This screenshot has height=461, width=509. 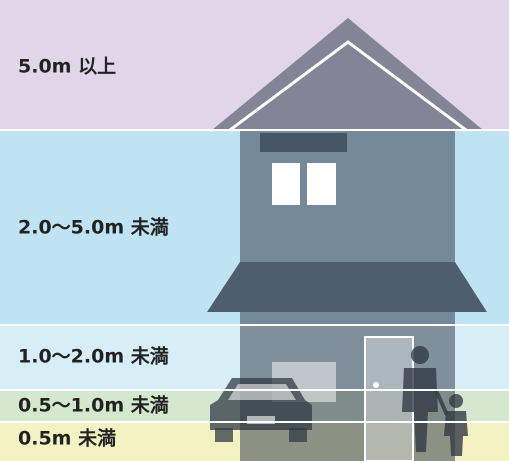 What do you see at coordinates (420, 355) in the screenshot?
I see `adult-head` at bounding box center [420, 355].